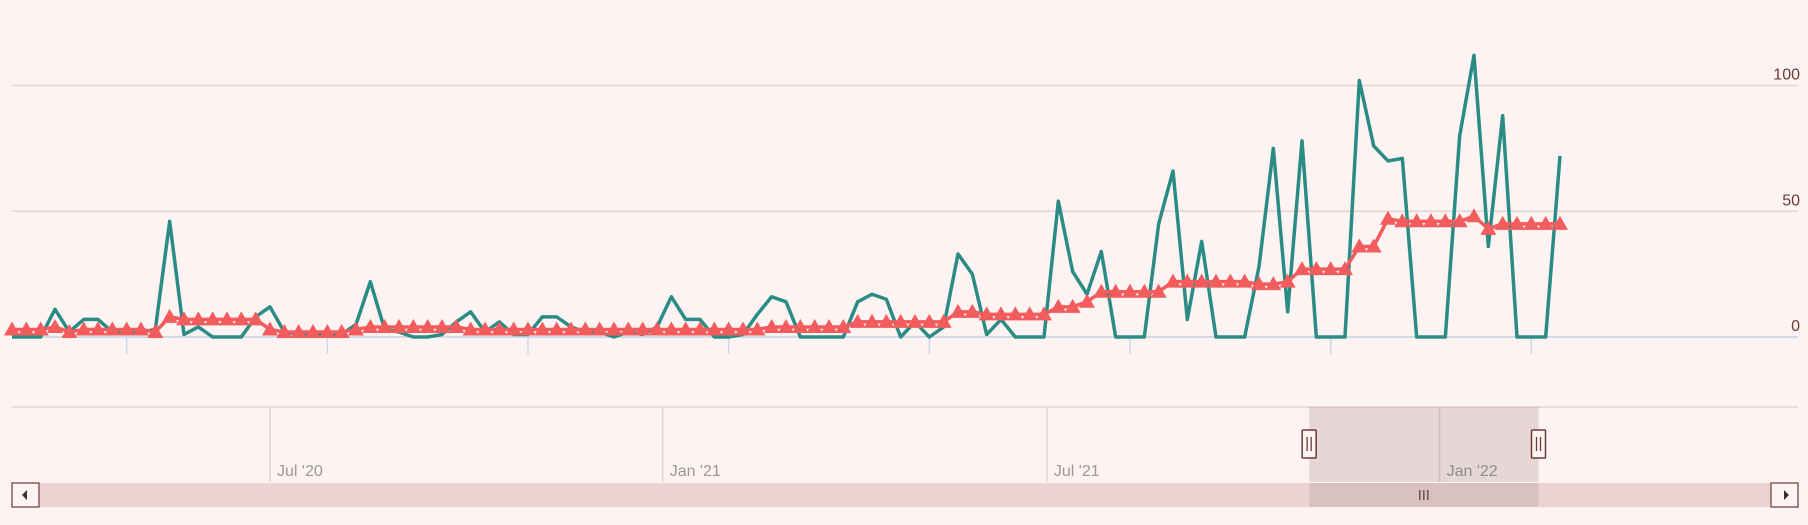 This screenshot has width=1808, height=525. I want to click on y-tick-label: 100, so click(1786, 75).